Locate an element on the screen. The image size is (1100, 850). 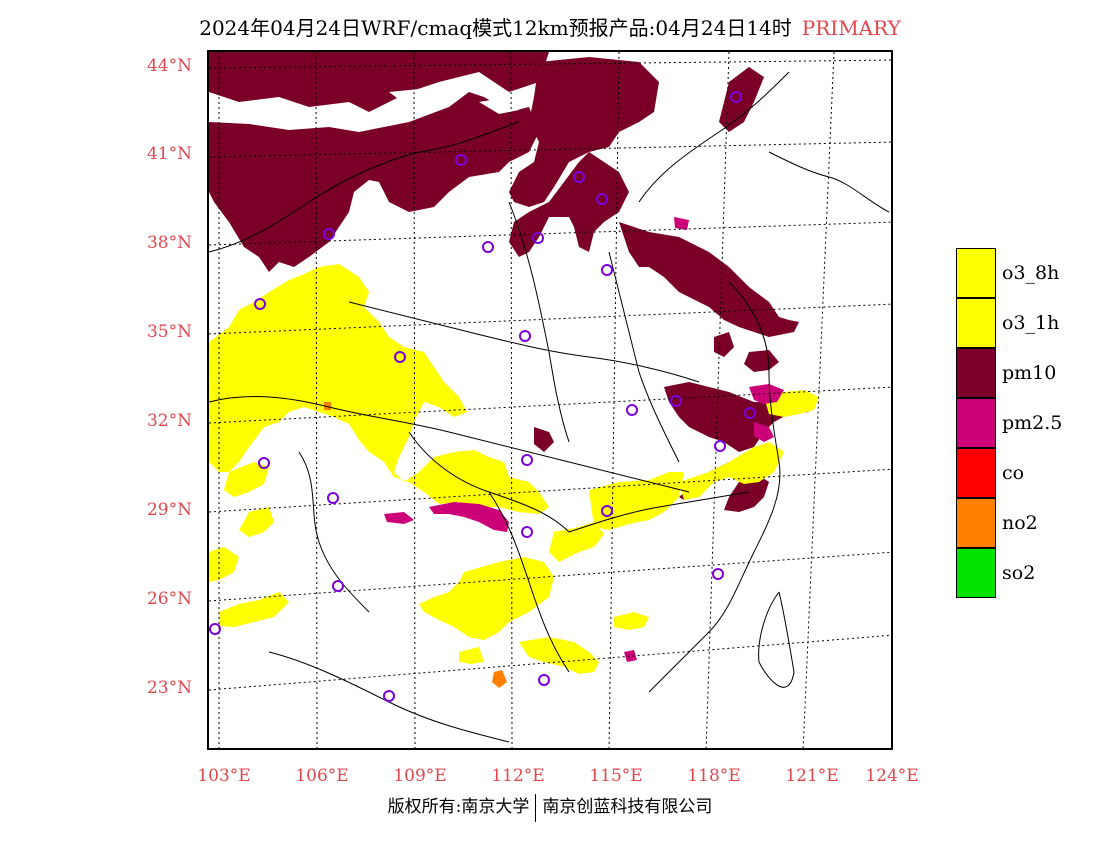
lat-label-29: 29°N is located at coordinates (169, 510).